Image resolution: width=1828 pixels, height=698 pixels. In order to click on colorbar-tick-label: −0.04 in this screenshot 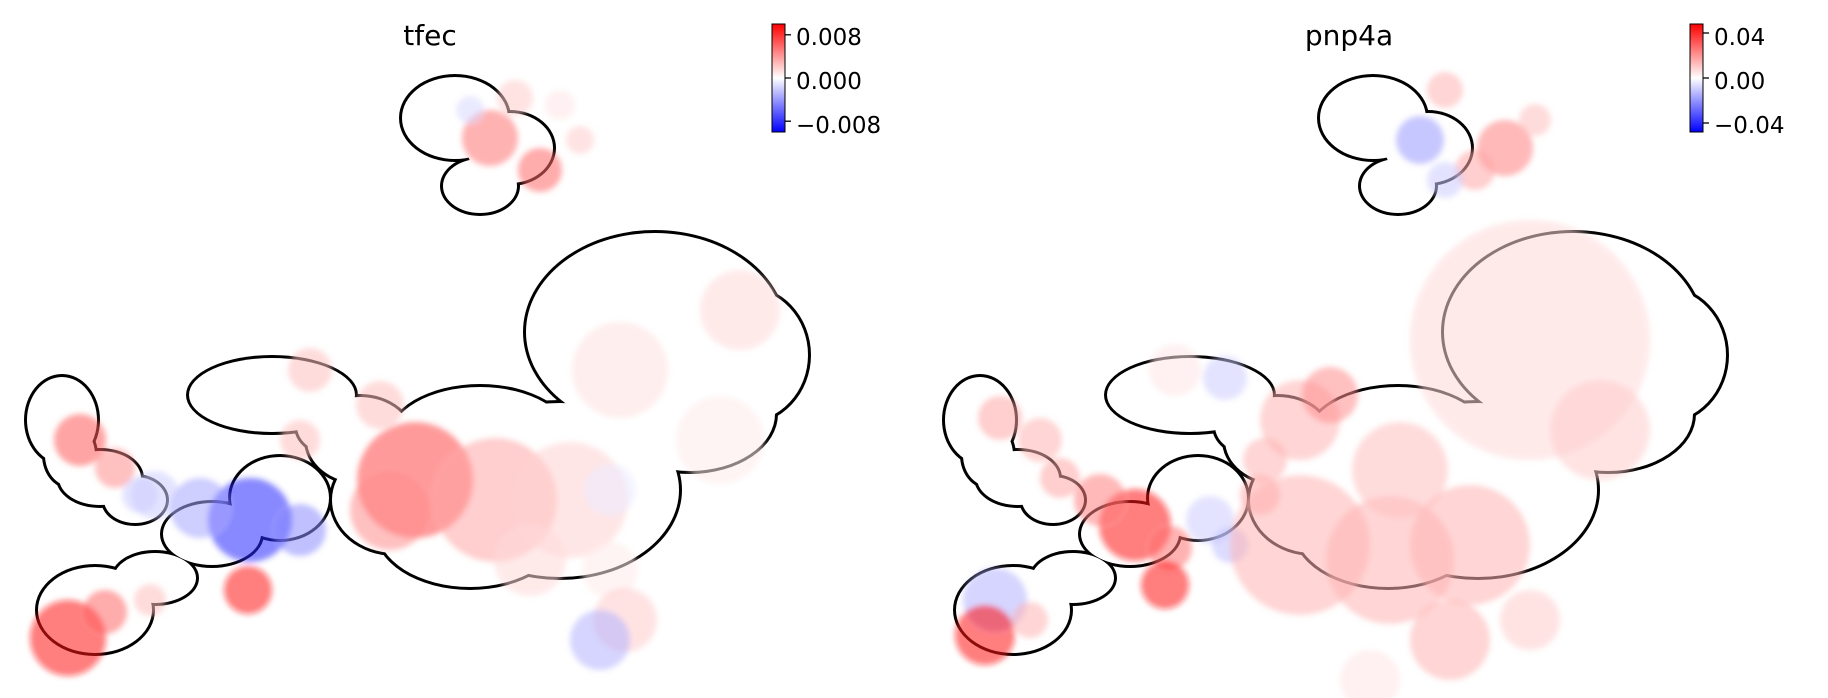, I will do `click(1749, 126)`.